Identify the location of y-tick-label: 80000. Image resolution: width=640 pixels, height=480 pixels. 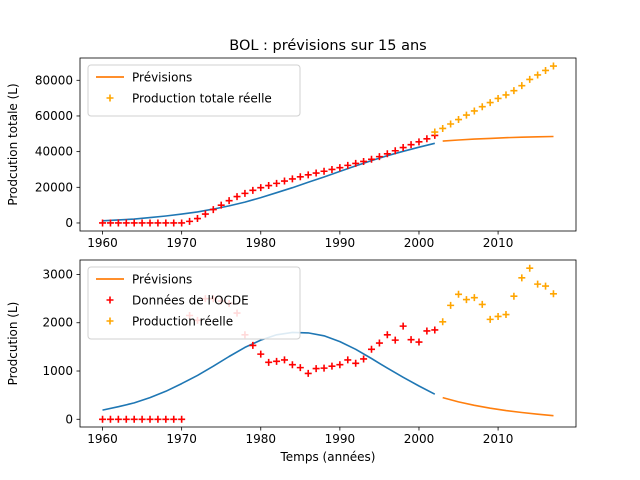
(54, 80).